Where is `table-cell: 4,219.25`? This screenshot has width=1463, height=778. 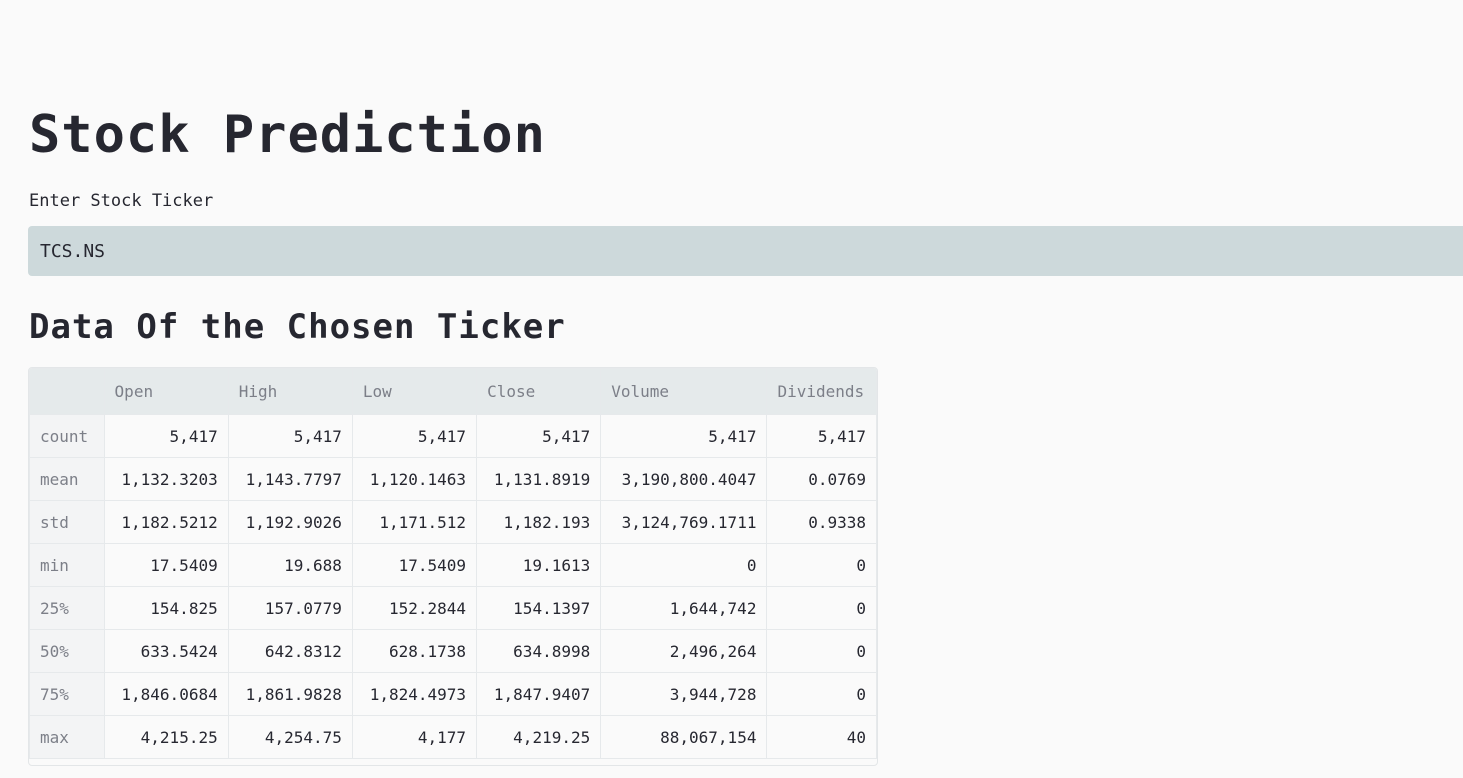 table-cell: 4,219.25 is located at coordinates (539, 737).